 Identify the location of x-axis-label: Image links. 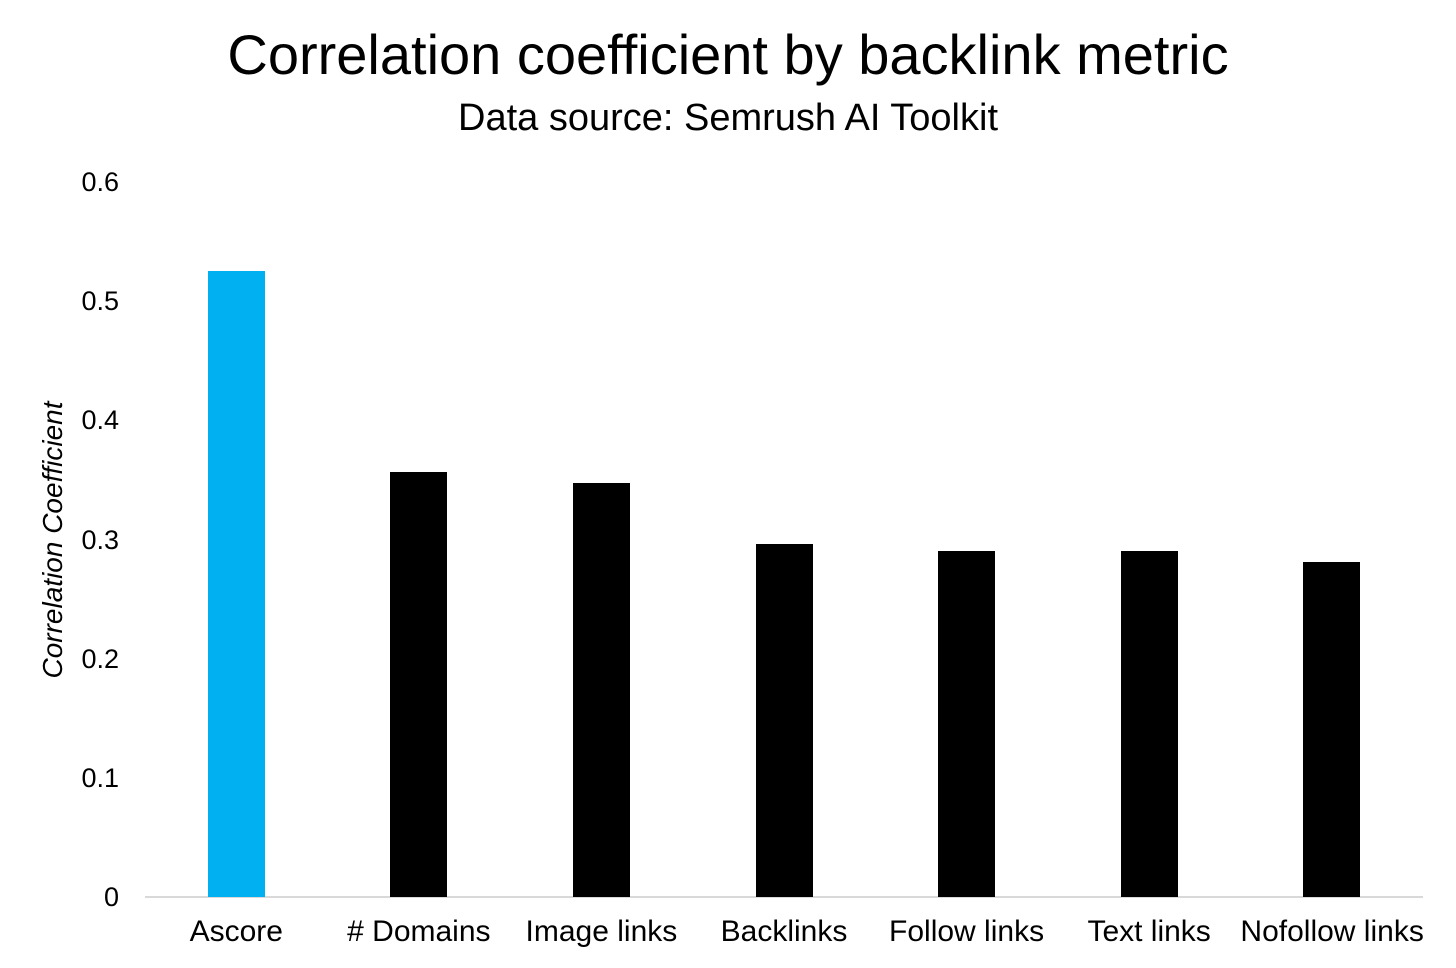
(601, 931).